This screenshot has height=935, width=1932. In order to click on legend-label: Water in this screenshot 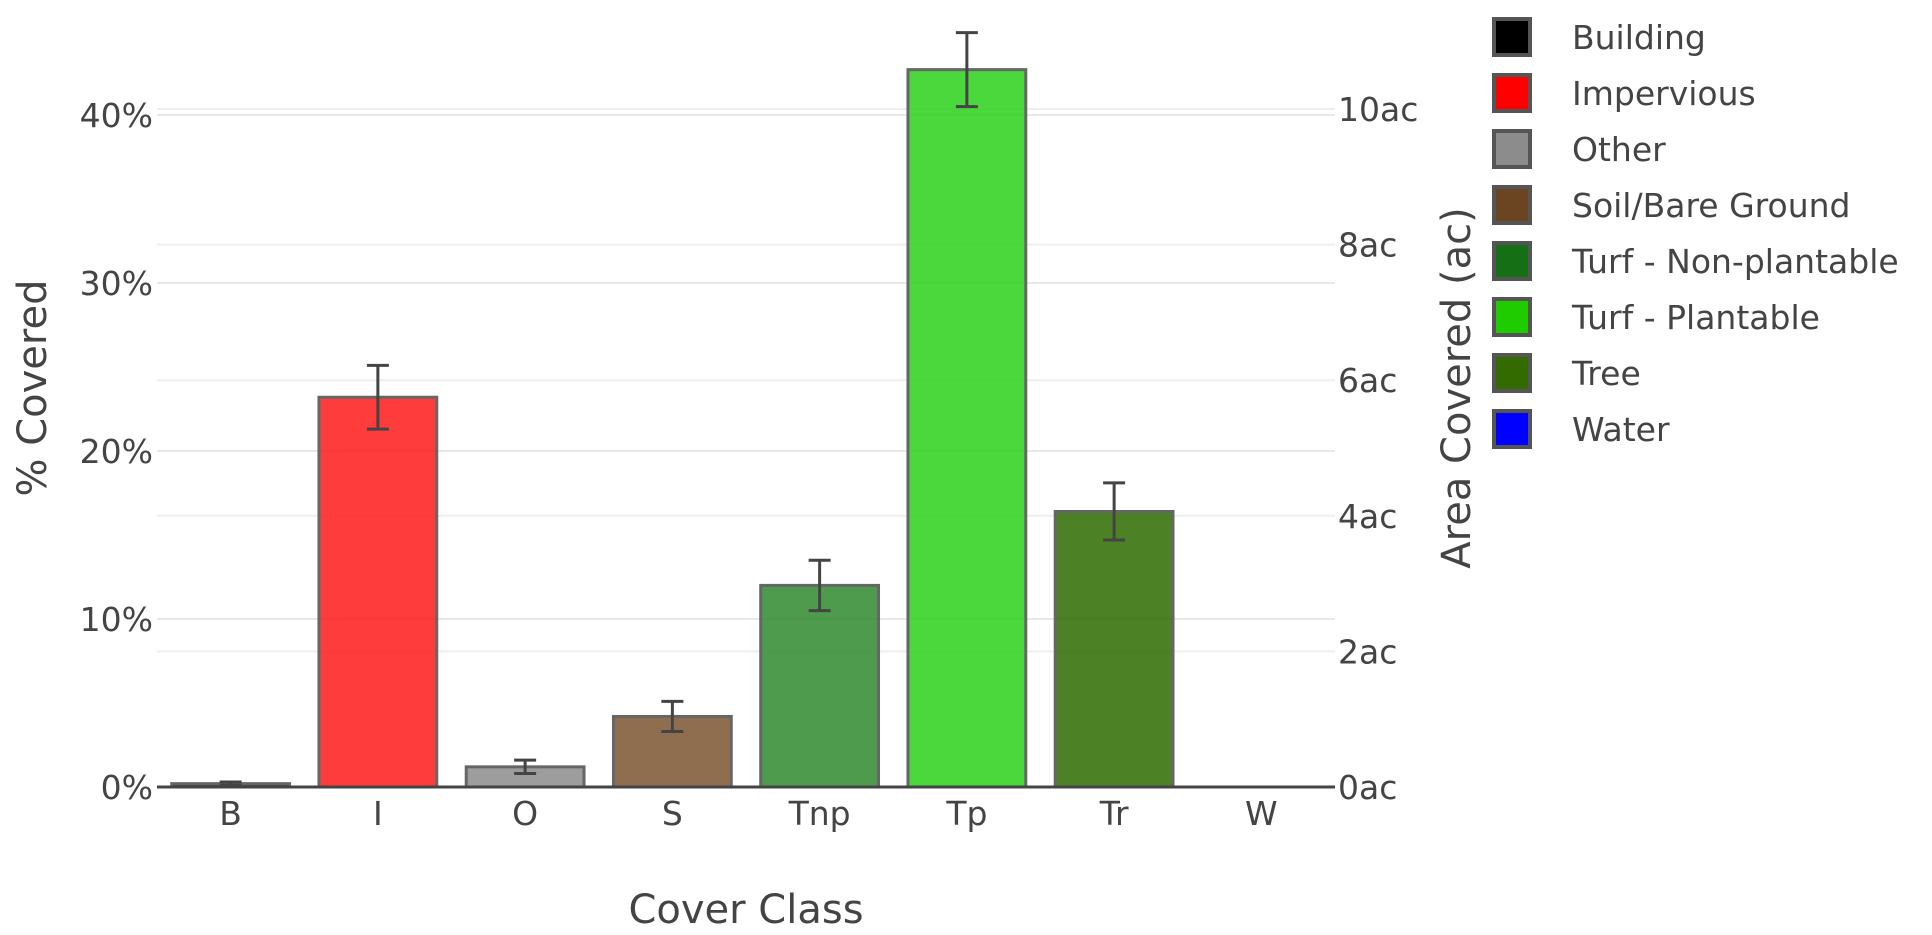, I will do `click(1621, 429)`.